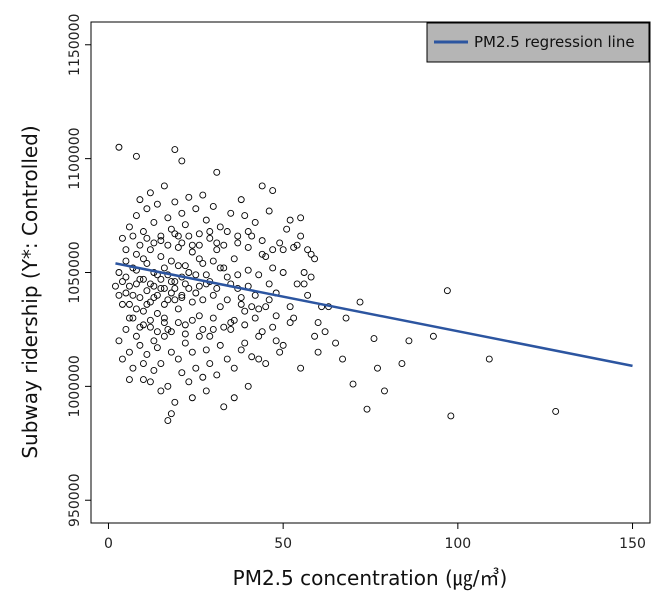  I want to click on x-axis-title: PM2.5 concentration (㎍/㎥), so click(370, 578).